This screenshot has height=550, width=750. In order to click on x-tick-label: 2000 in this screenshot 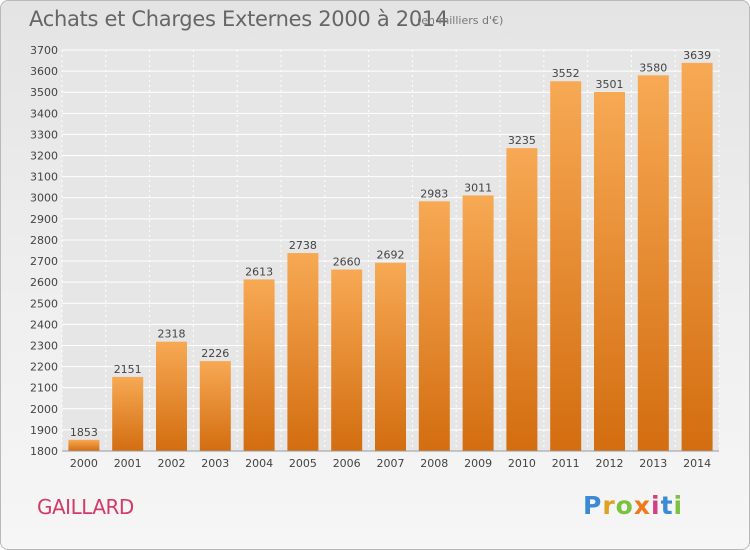, I will do `click(84, 463)`.